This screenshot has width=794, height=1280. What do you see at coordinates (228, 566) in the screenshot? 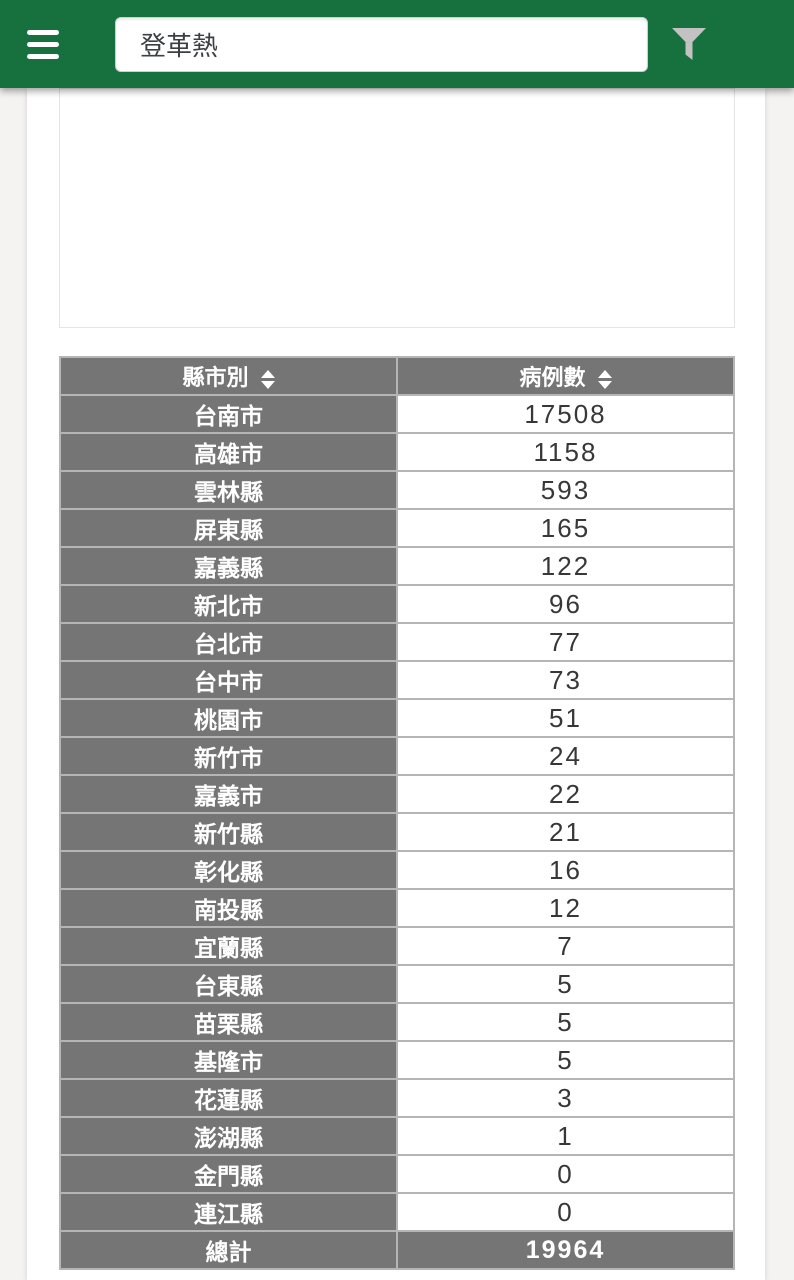
I see `county-cell: 嘉義縣` at bounding box center [228, 566].